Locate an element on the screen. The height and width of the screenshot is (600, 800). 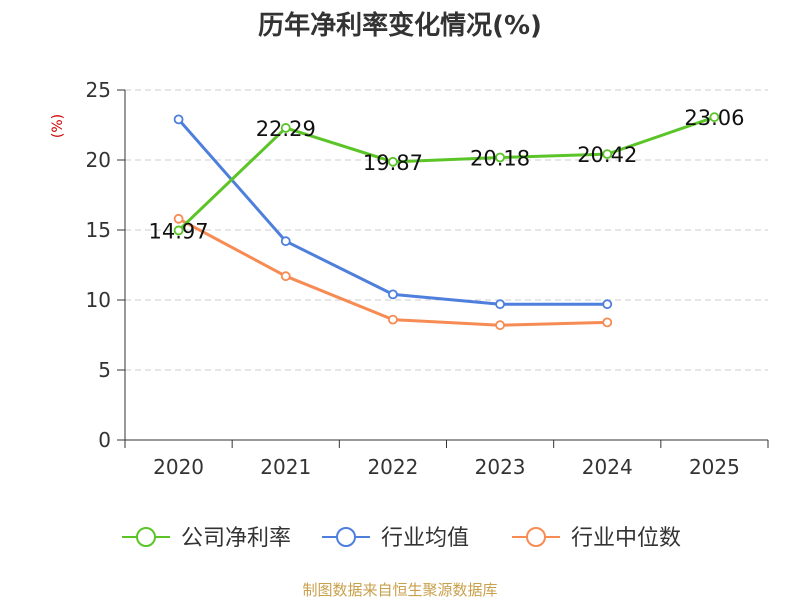
x-tick-label-2023: 2023 is located at coordinates (500, 467).